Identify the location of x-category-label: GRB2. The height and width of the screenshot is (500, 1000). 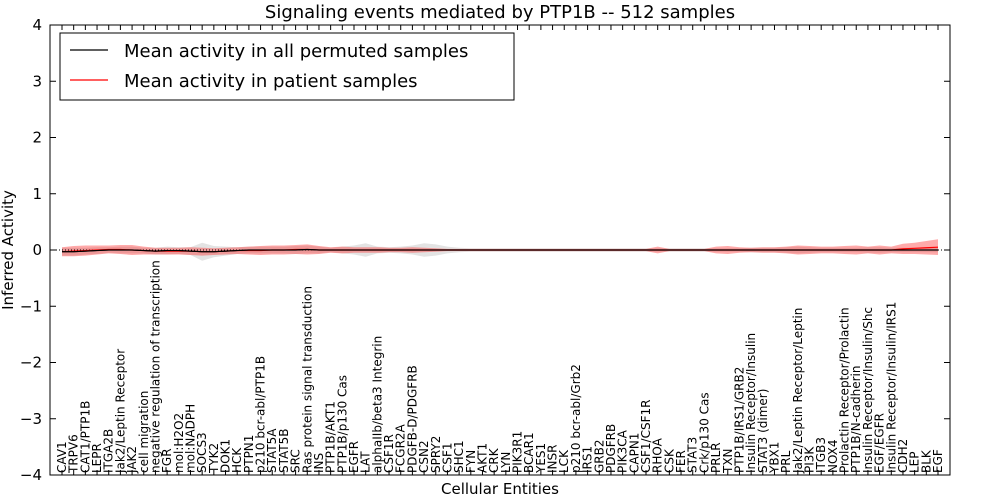
(599, 456).